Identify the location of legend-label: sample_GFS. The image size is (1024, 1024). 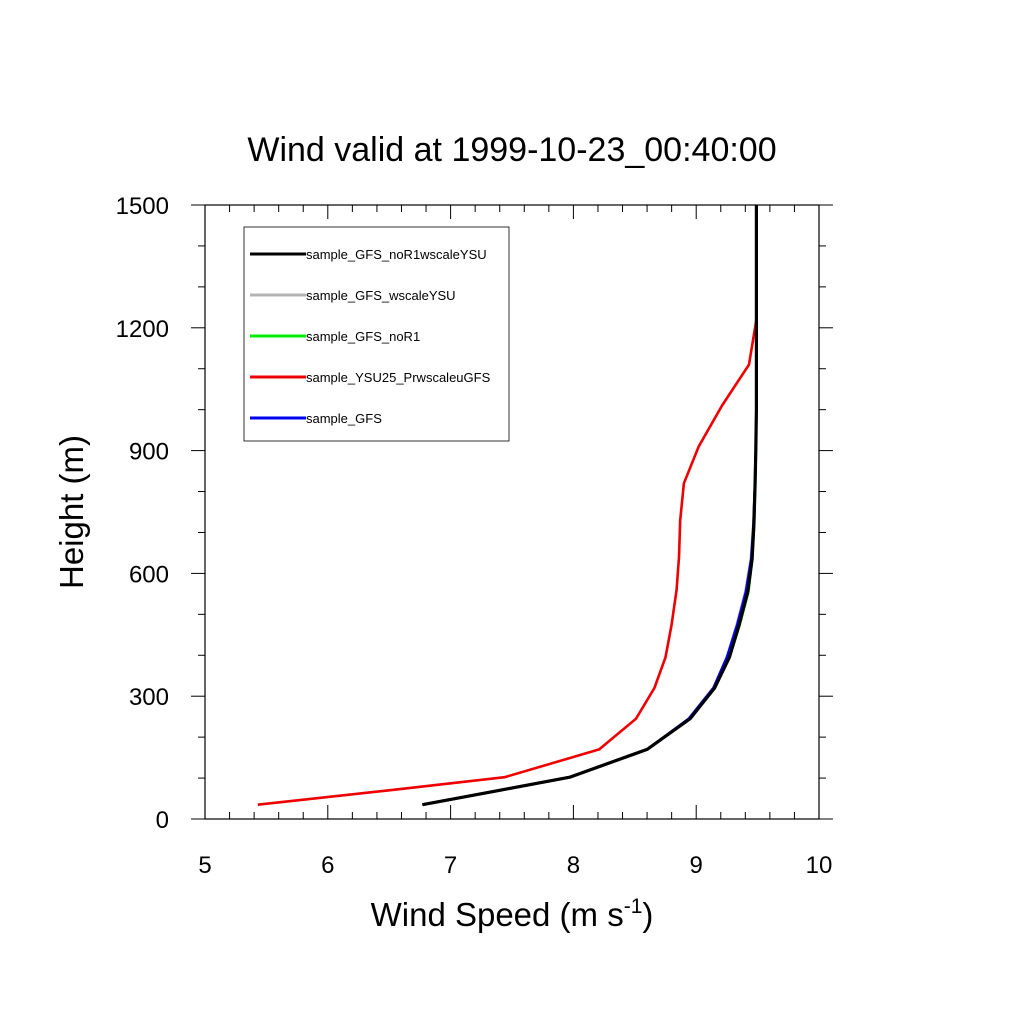
(344, 418).